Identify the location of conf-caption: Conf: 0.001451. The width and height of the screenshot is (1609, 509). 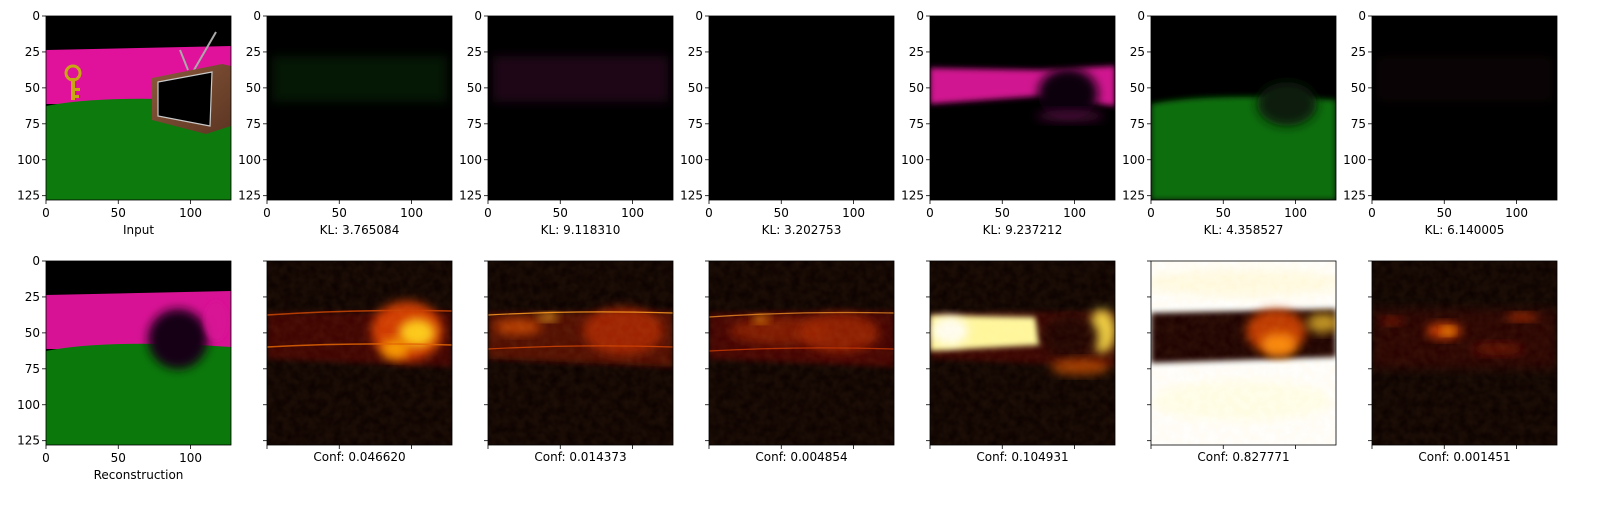
(1464, 457).